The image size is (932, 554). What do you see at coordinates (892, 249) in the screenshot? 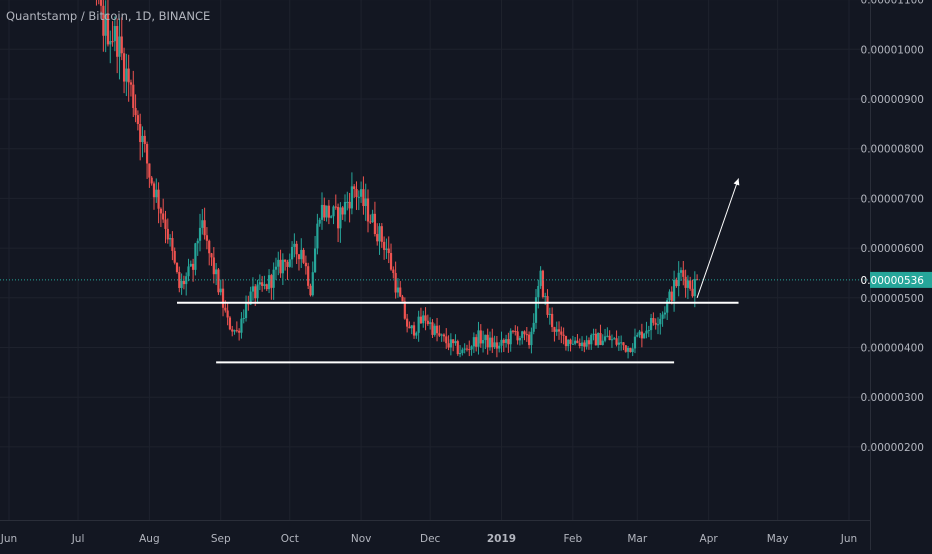
I see `y-tick-label: 0.00000600` at bounding box center [892, 249].